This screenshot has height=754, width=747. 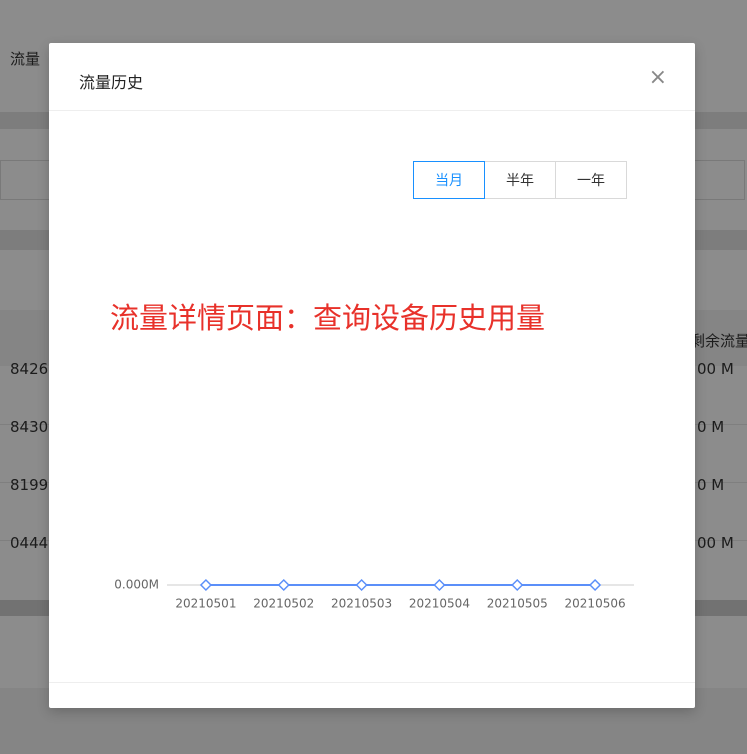 What do you see at coordinates (29, 369) in the screenshot?
I see `bg-row-id: 8426` at bounding box center [29, 369].